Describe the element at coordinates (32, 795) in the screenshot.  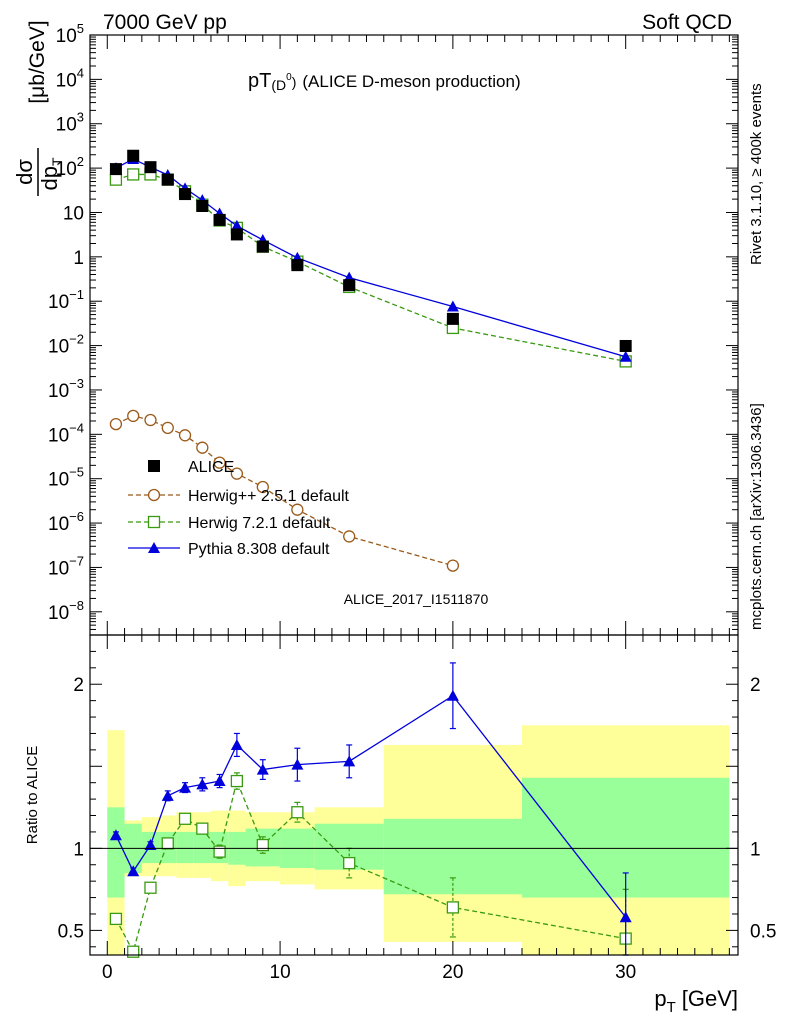
I see `ratio-y-axis-title: Ratio to ALICE` at that location.